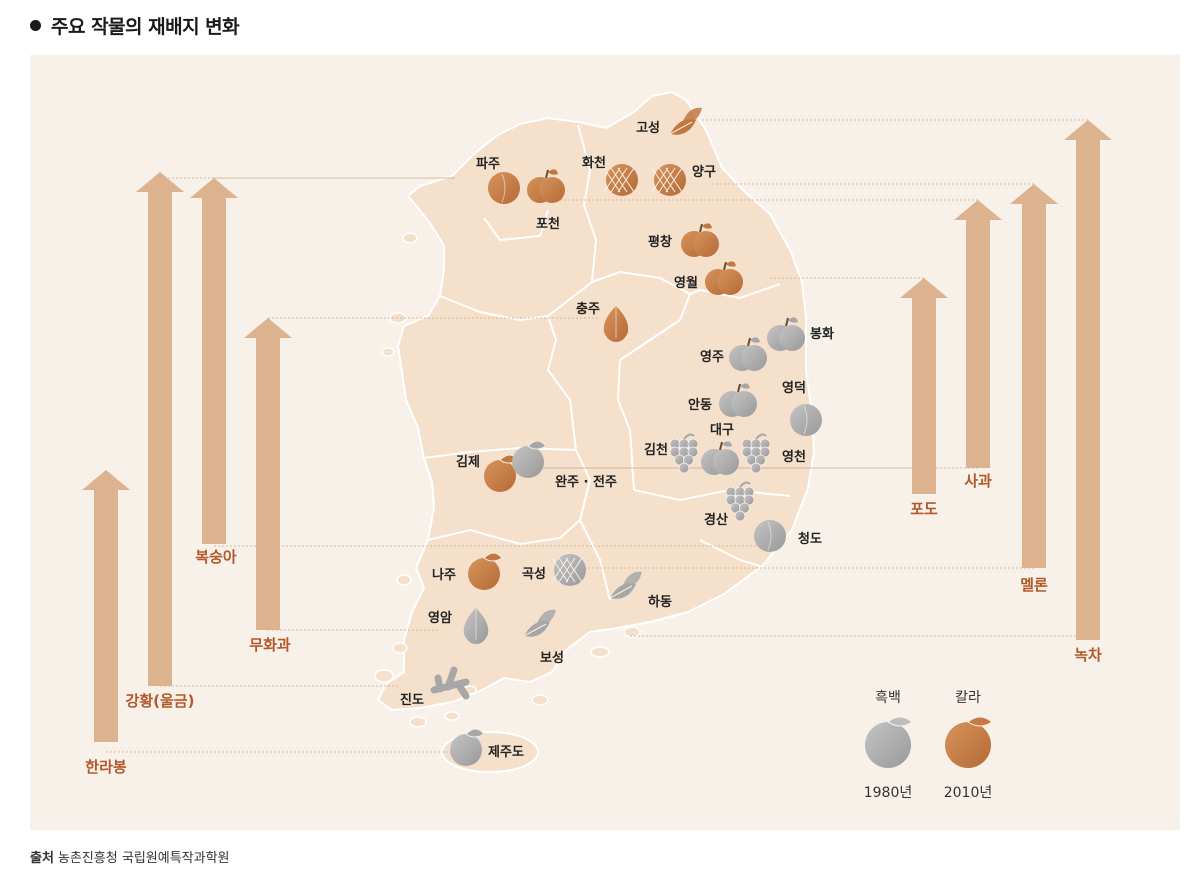  I want to click on crop-label-녹차: 녹차, so click(1088, 655).